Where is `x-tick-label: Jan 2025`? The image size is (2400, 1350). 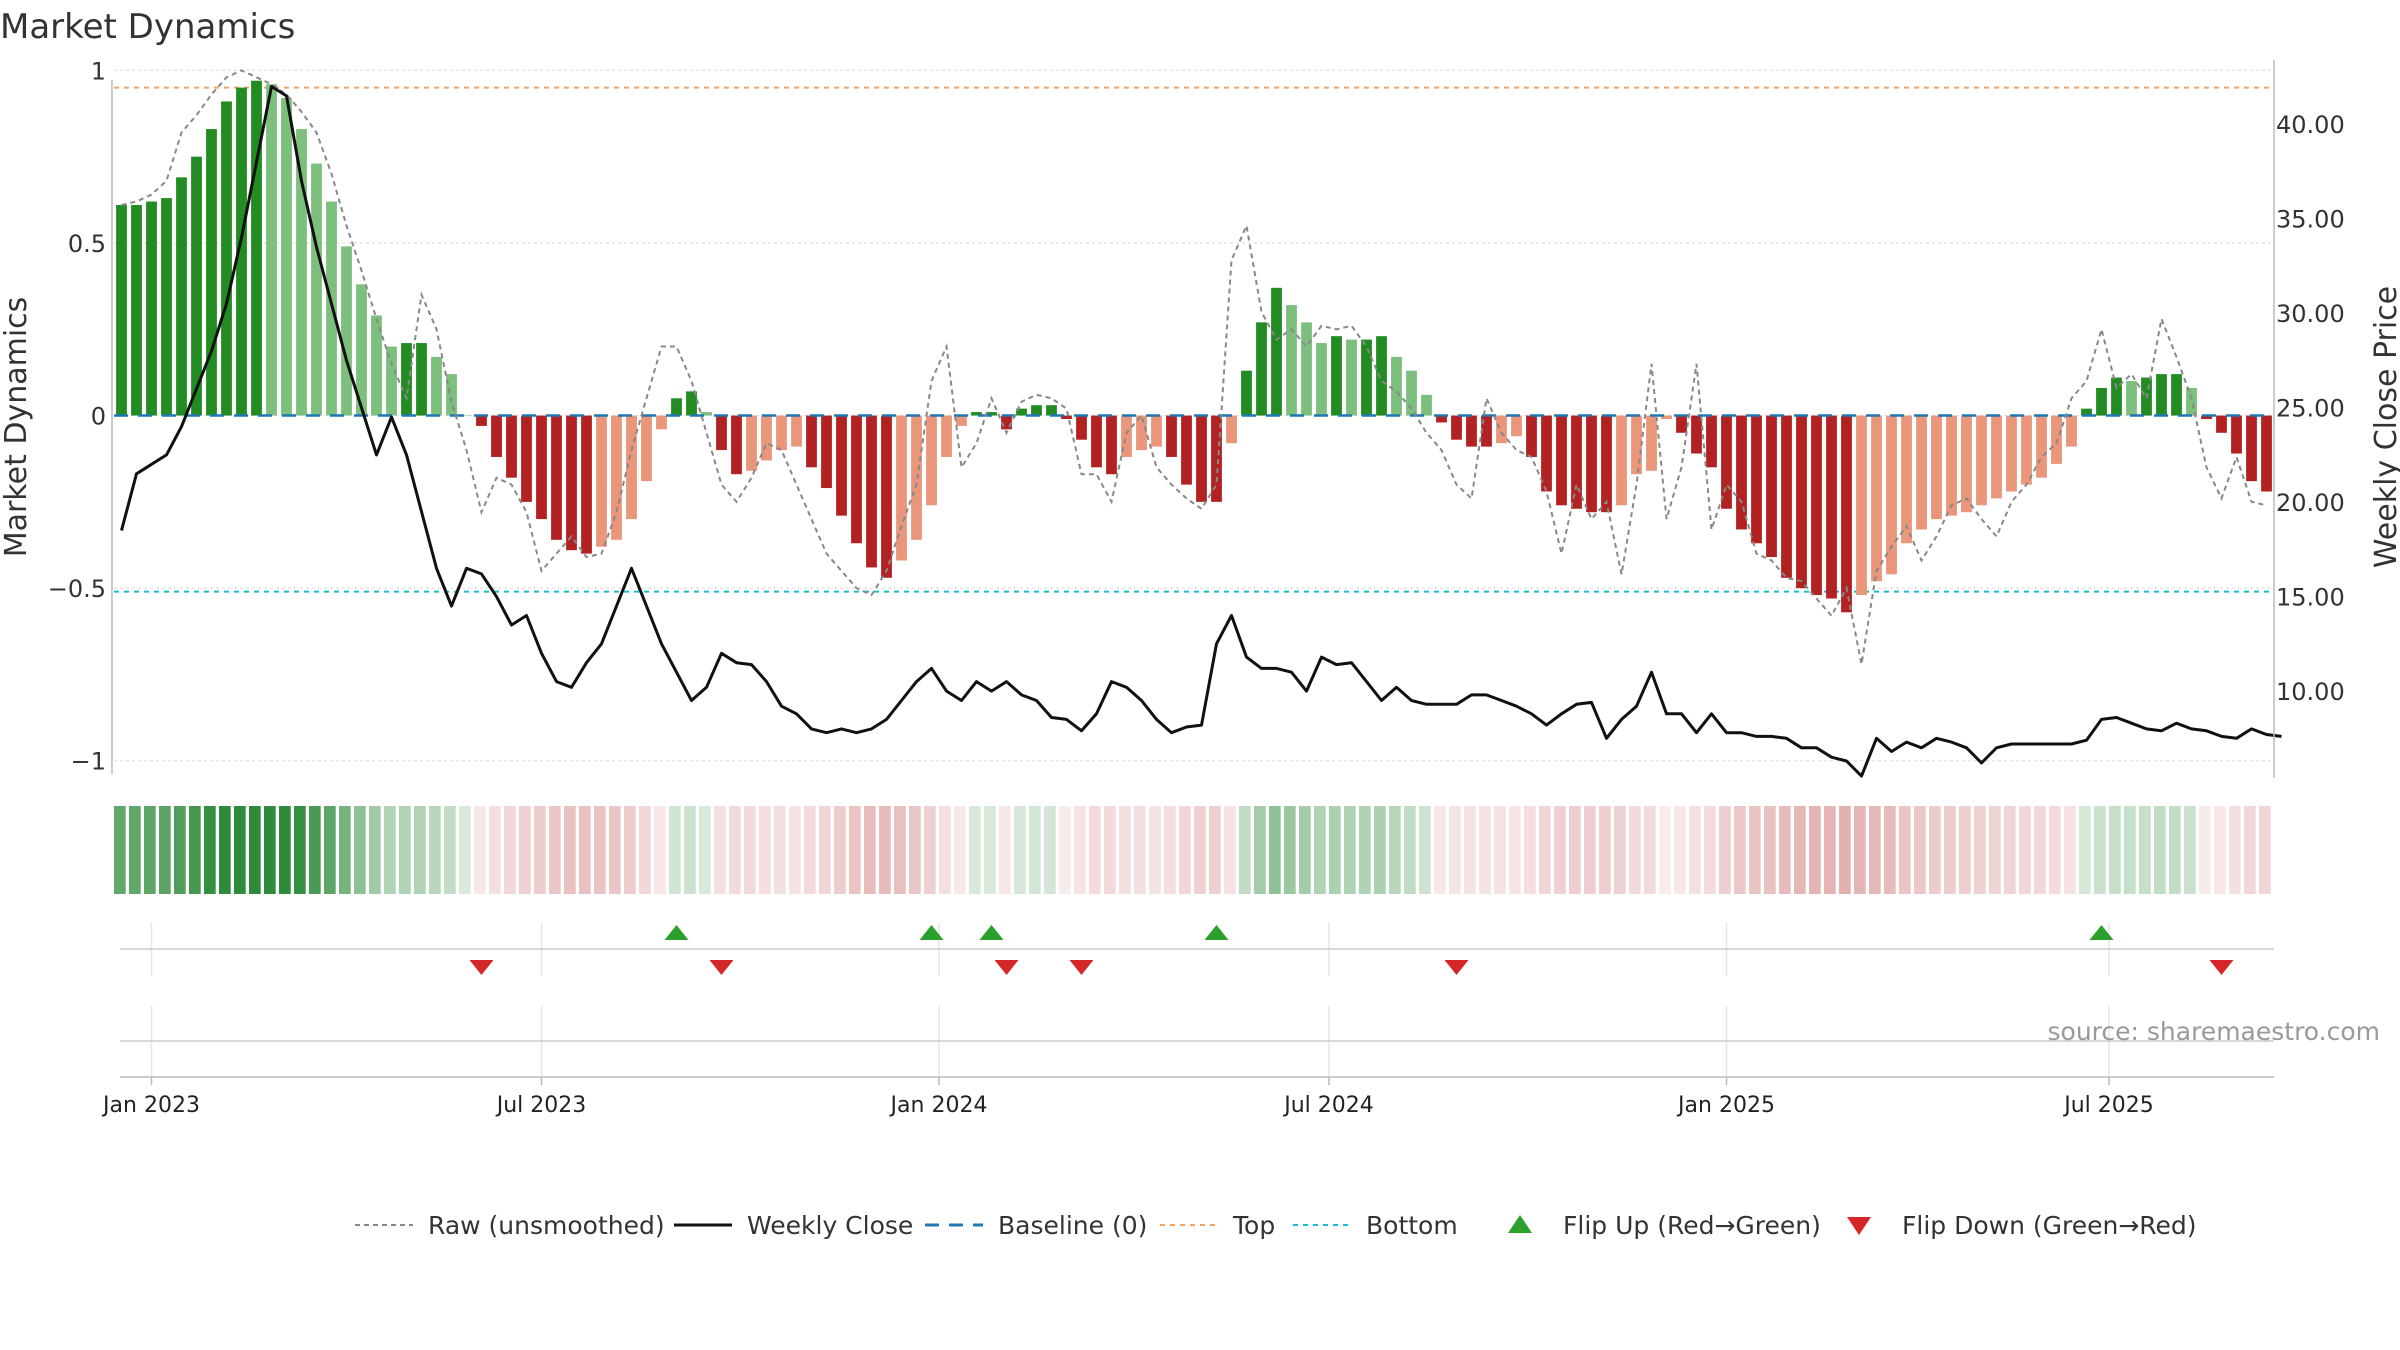
x-tick-label: Jan 2025 is located at coordinates (1725, 1105).